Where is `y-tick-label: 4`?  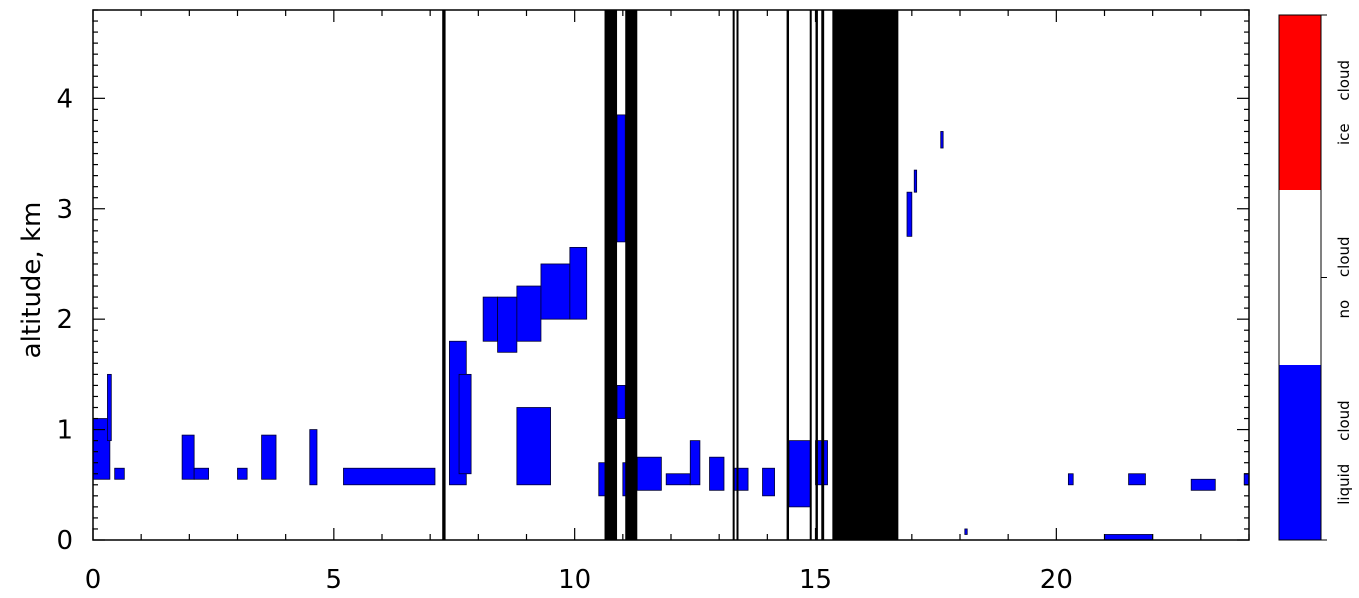
y-tick-label: 4 is located at coordinates (64, 99).